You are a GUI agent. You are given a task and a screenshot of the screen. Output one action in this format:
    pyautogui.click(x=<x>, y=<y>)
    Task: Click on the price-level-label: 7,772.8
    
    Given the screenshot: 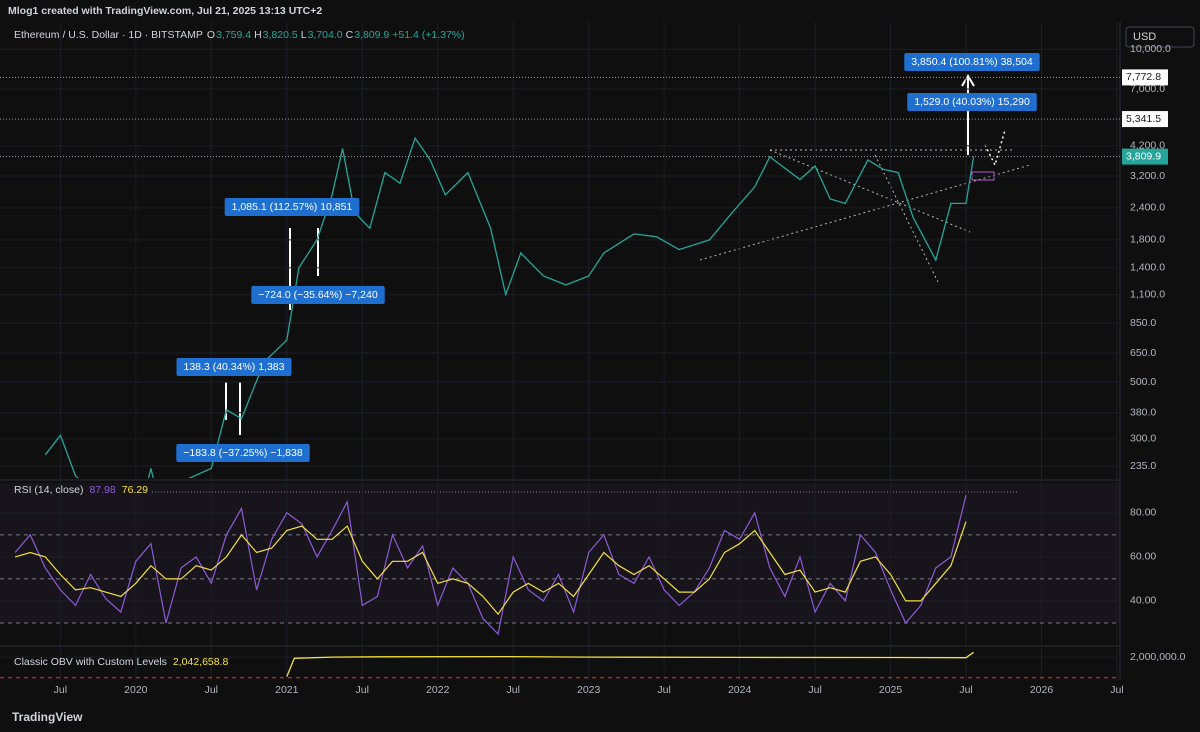 What is the action you would take?
    pyautogui.click(x=1143, y=77)
    